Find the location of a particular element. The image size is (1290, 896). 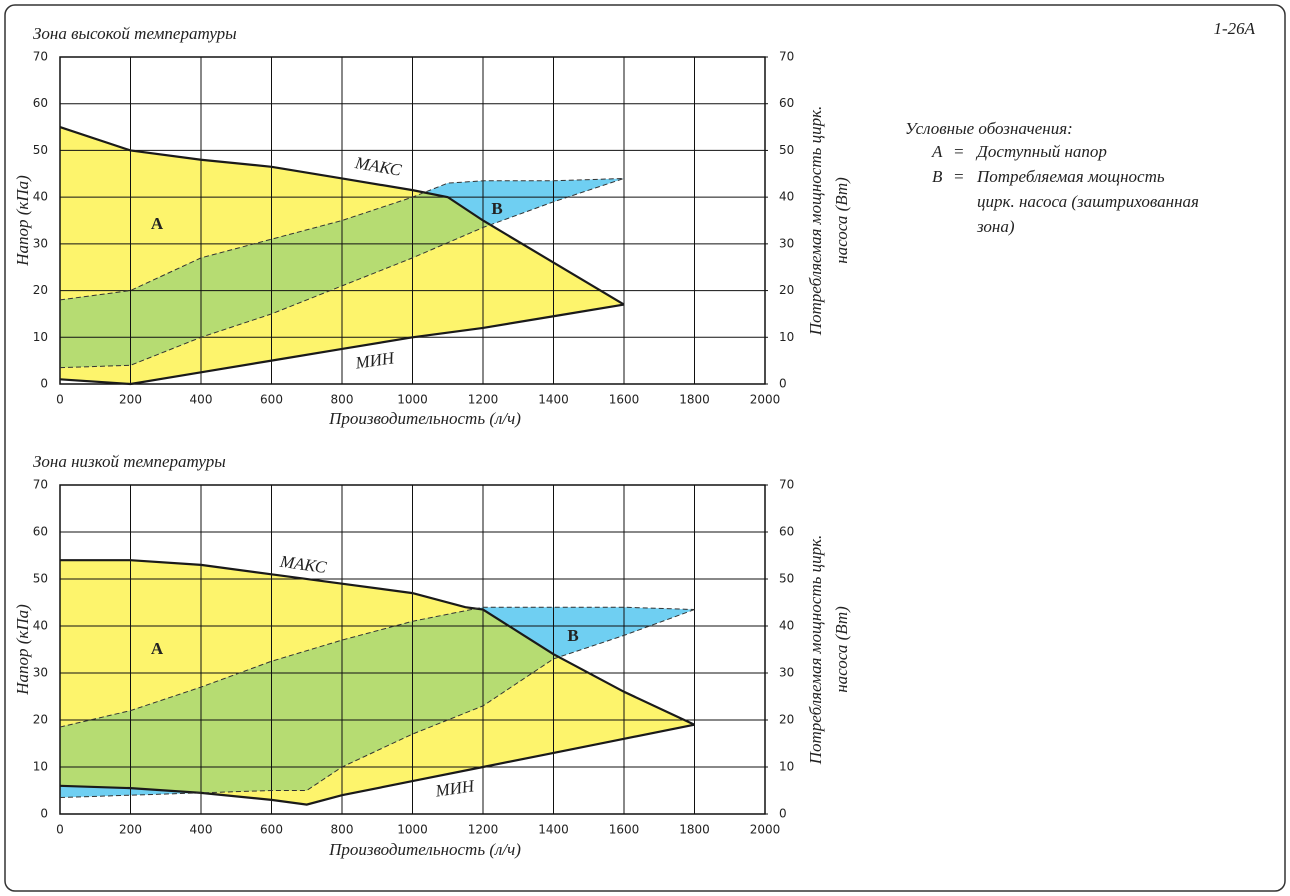

legend-text: цирк. насоса (заштрихованная is located at coordinates (1088, 201).